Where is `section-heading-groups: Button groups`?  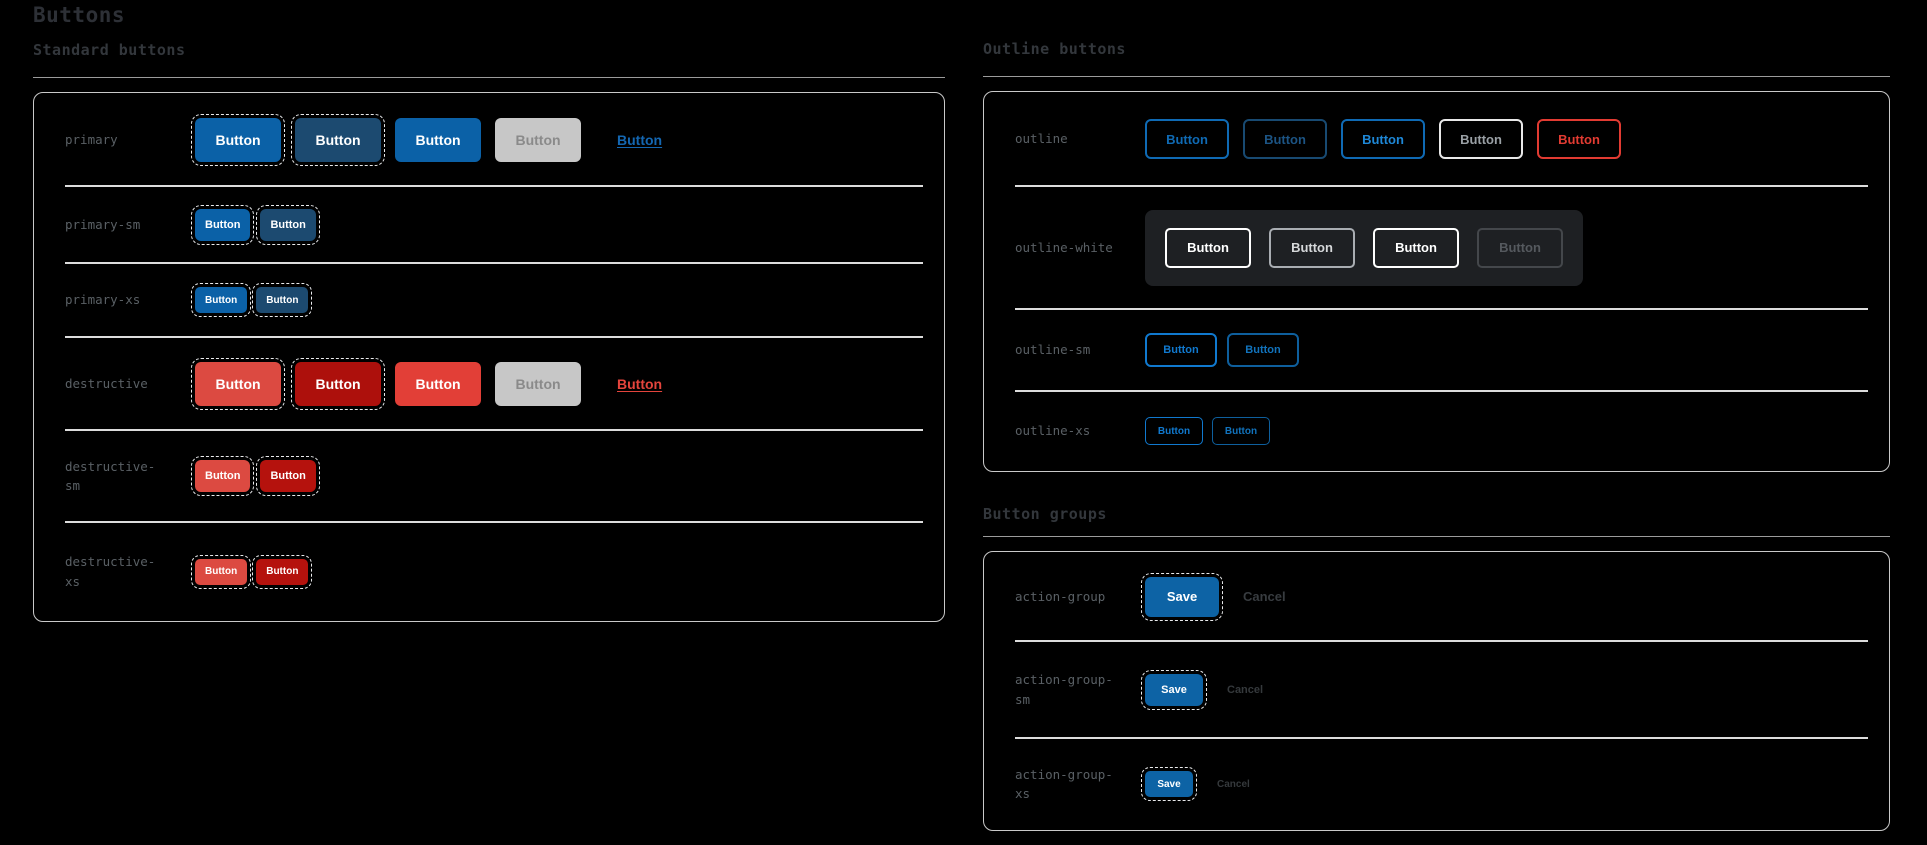
section-heading-groups: Button groups is located at coordinates (1045, 514).